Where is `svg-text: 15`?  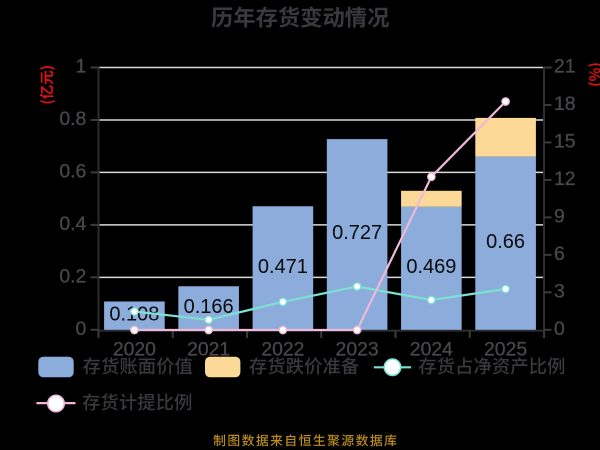
svg-text: 15 is located at coordinates (565, 142).